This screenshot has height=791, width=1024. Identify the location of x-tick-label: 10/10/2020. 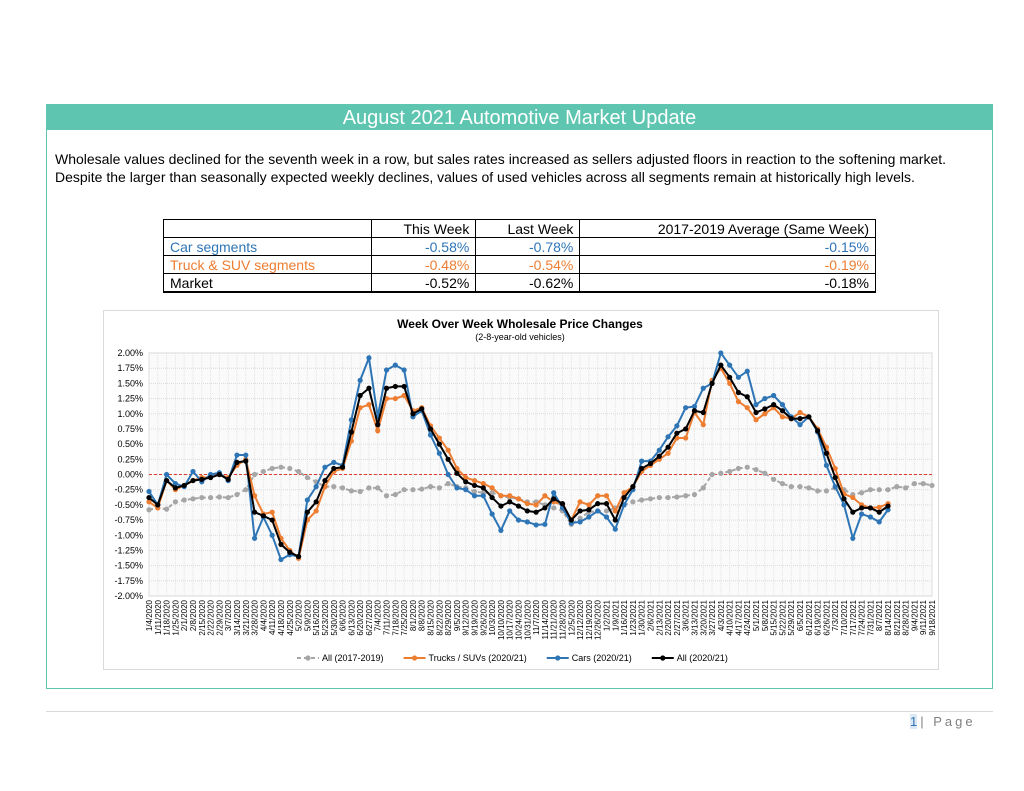
(501, 619).